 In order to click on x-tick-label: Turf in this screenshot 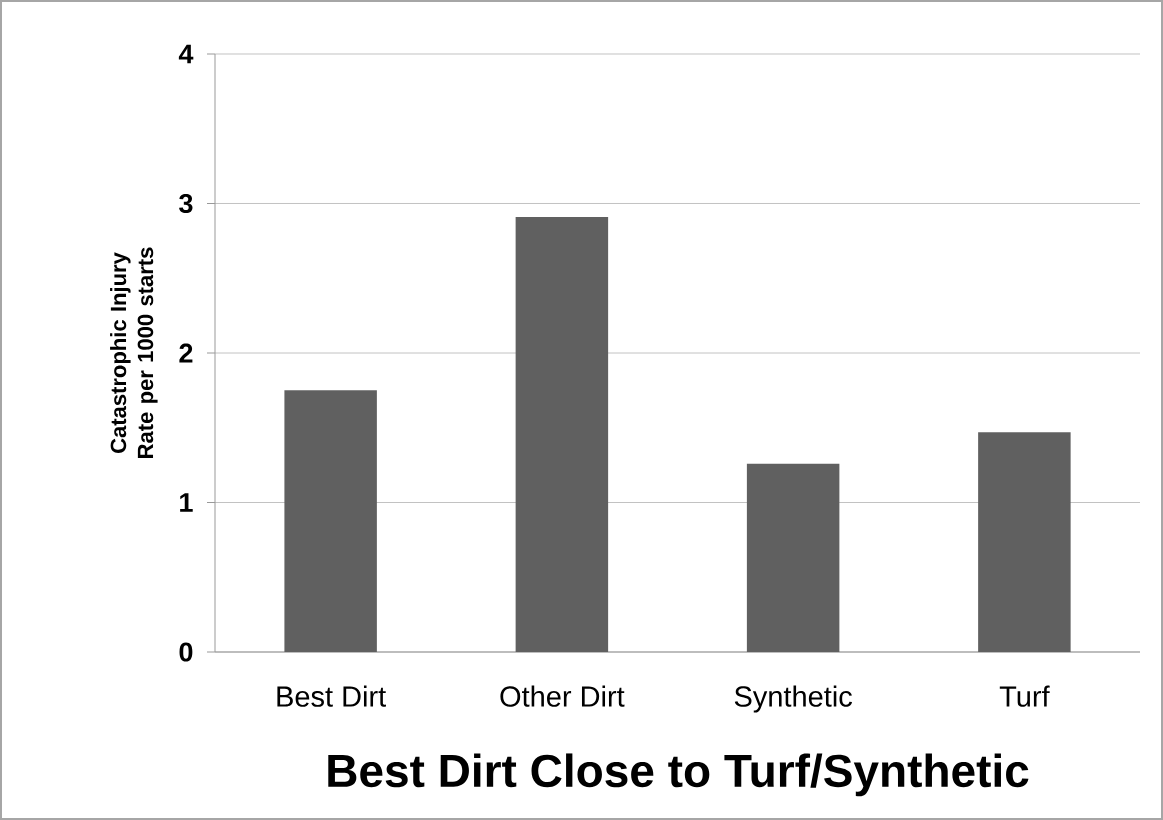, I will do `click(1024, 696)`.